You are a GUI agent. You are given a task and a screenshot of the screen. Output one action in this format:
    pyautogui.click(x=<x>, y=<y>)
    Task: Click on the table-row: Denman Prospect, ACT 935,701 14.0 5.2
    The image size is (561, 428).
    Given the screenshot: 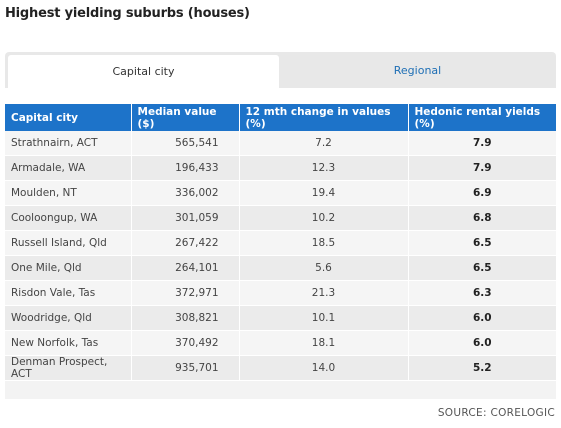 What is the action you would take?
    pyautogui.click(x=280, y=368)
    